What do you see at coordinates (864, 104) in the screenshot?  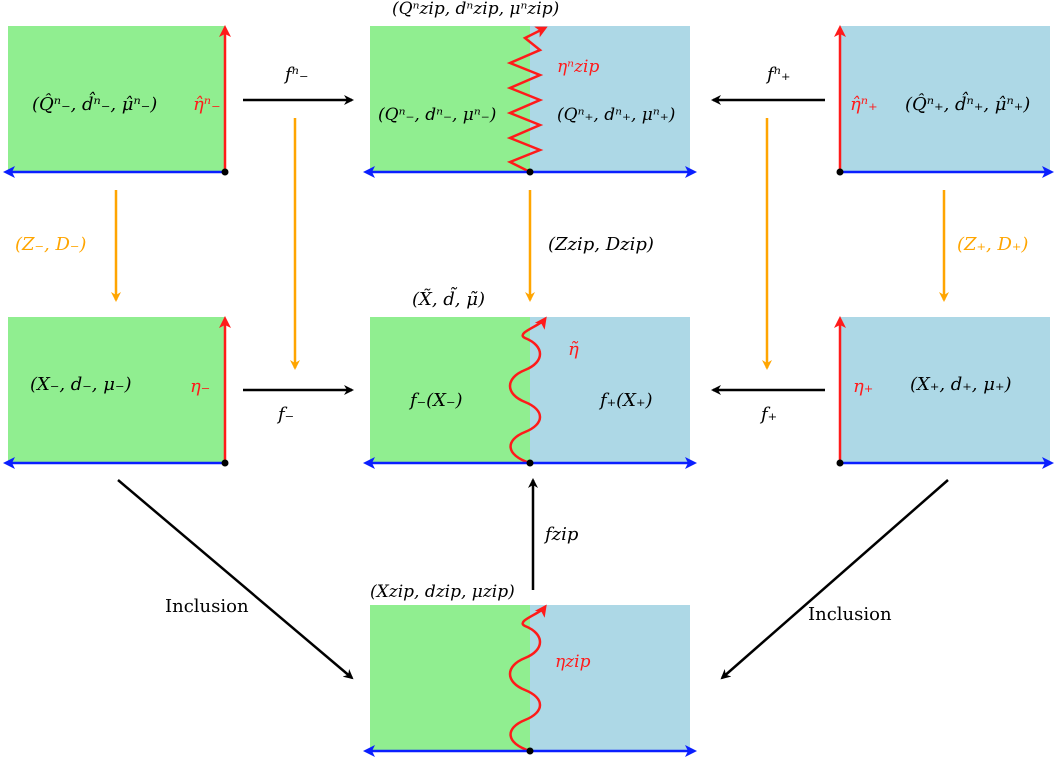 I see `label-eta-hat-plus: η̂ⁿ₊` at bounding box center [864, 104].